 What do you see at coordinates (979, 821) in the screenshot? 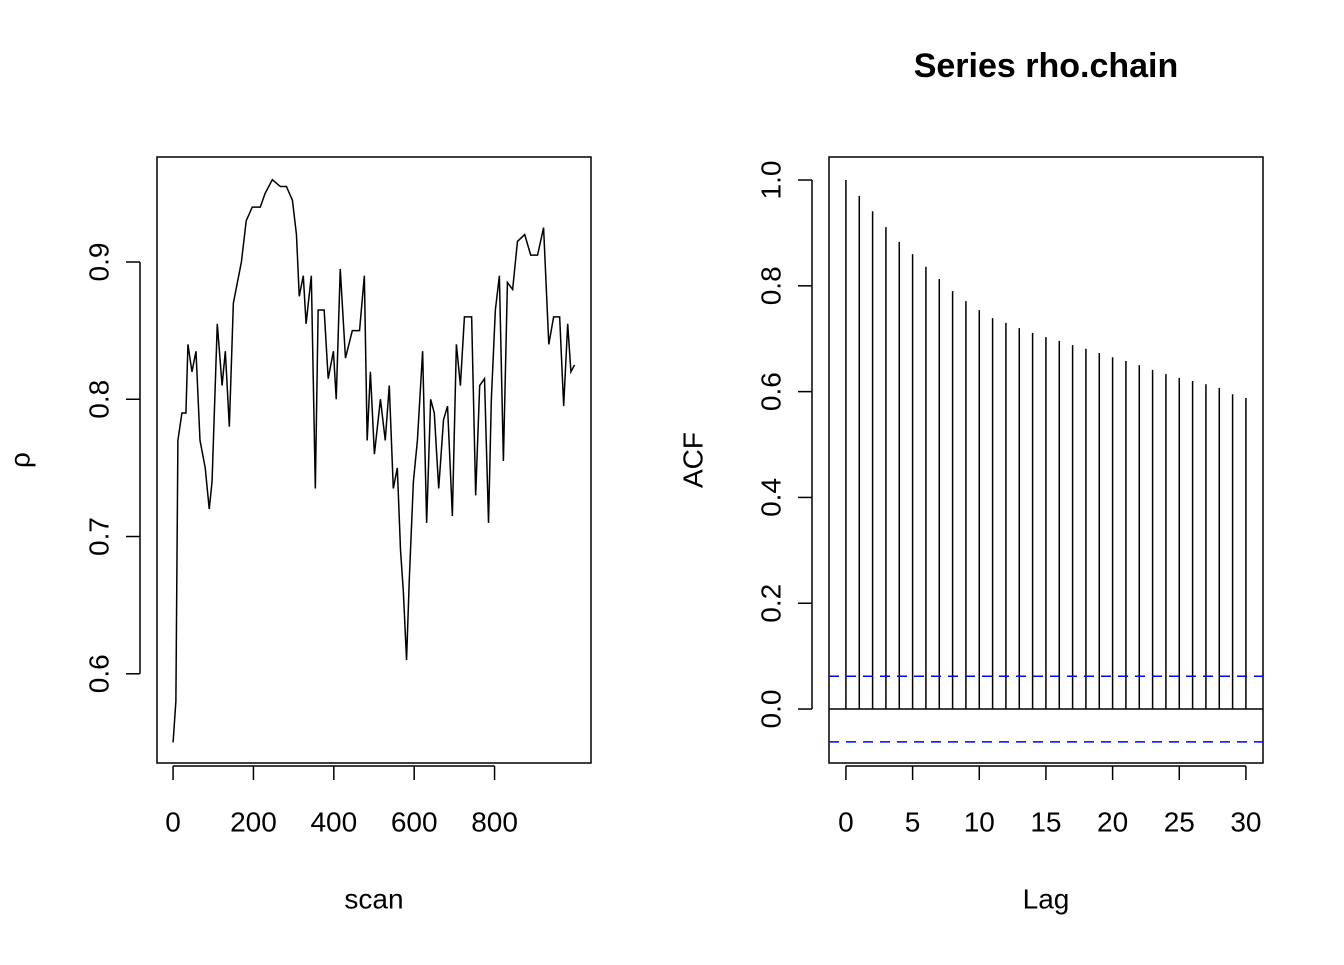
I see `x-tick-label: 10` at bounding box center [979, 821].